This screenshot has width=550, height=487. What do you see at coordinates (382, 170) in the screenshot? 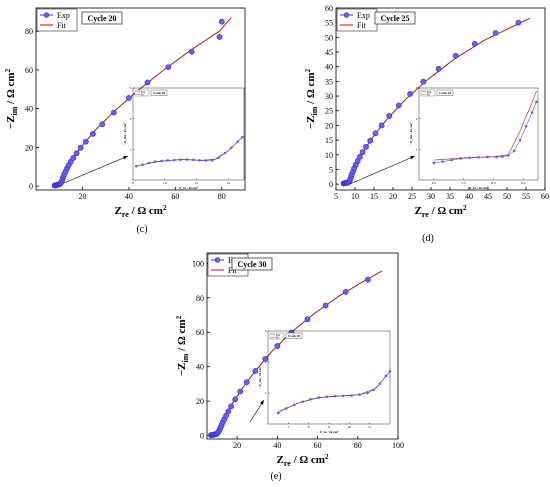
I see `inset-arrow` at bounding box center [382, 170].